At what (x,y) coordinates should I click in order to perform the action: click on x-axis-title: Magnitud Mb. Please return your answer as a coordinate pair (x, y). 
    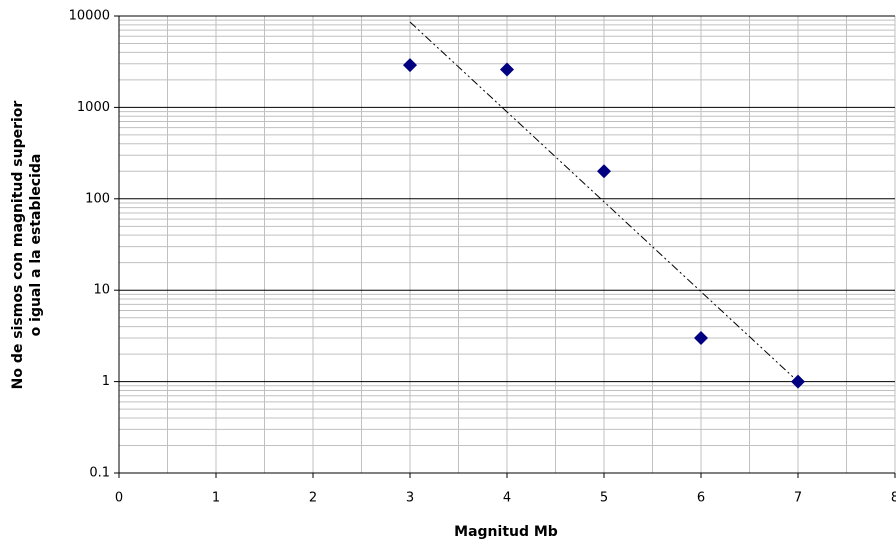
    Looking at the image, I should click on (506, 532).